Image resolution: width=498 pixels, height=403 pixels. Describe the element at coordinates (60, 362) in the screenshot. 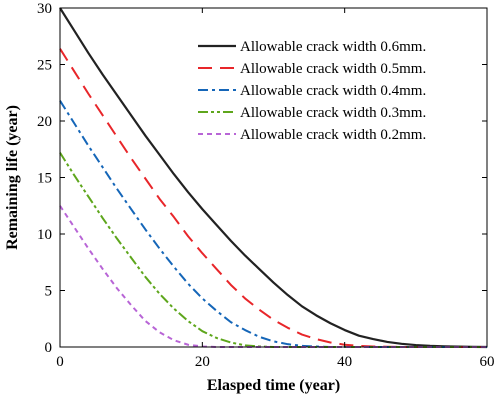

I see `x-tick-label: 0` at that location.